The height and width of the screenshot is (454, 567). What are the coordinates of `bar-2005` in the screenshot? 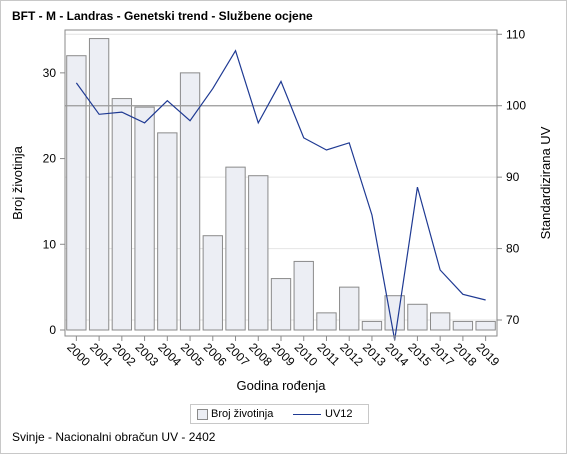 It's located at (190, 201).